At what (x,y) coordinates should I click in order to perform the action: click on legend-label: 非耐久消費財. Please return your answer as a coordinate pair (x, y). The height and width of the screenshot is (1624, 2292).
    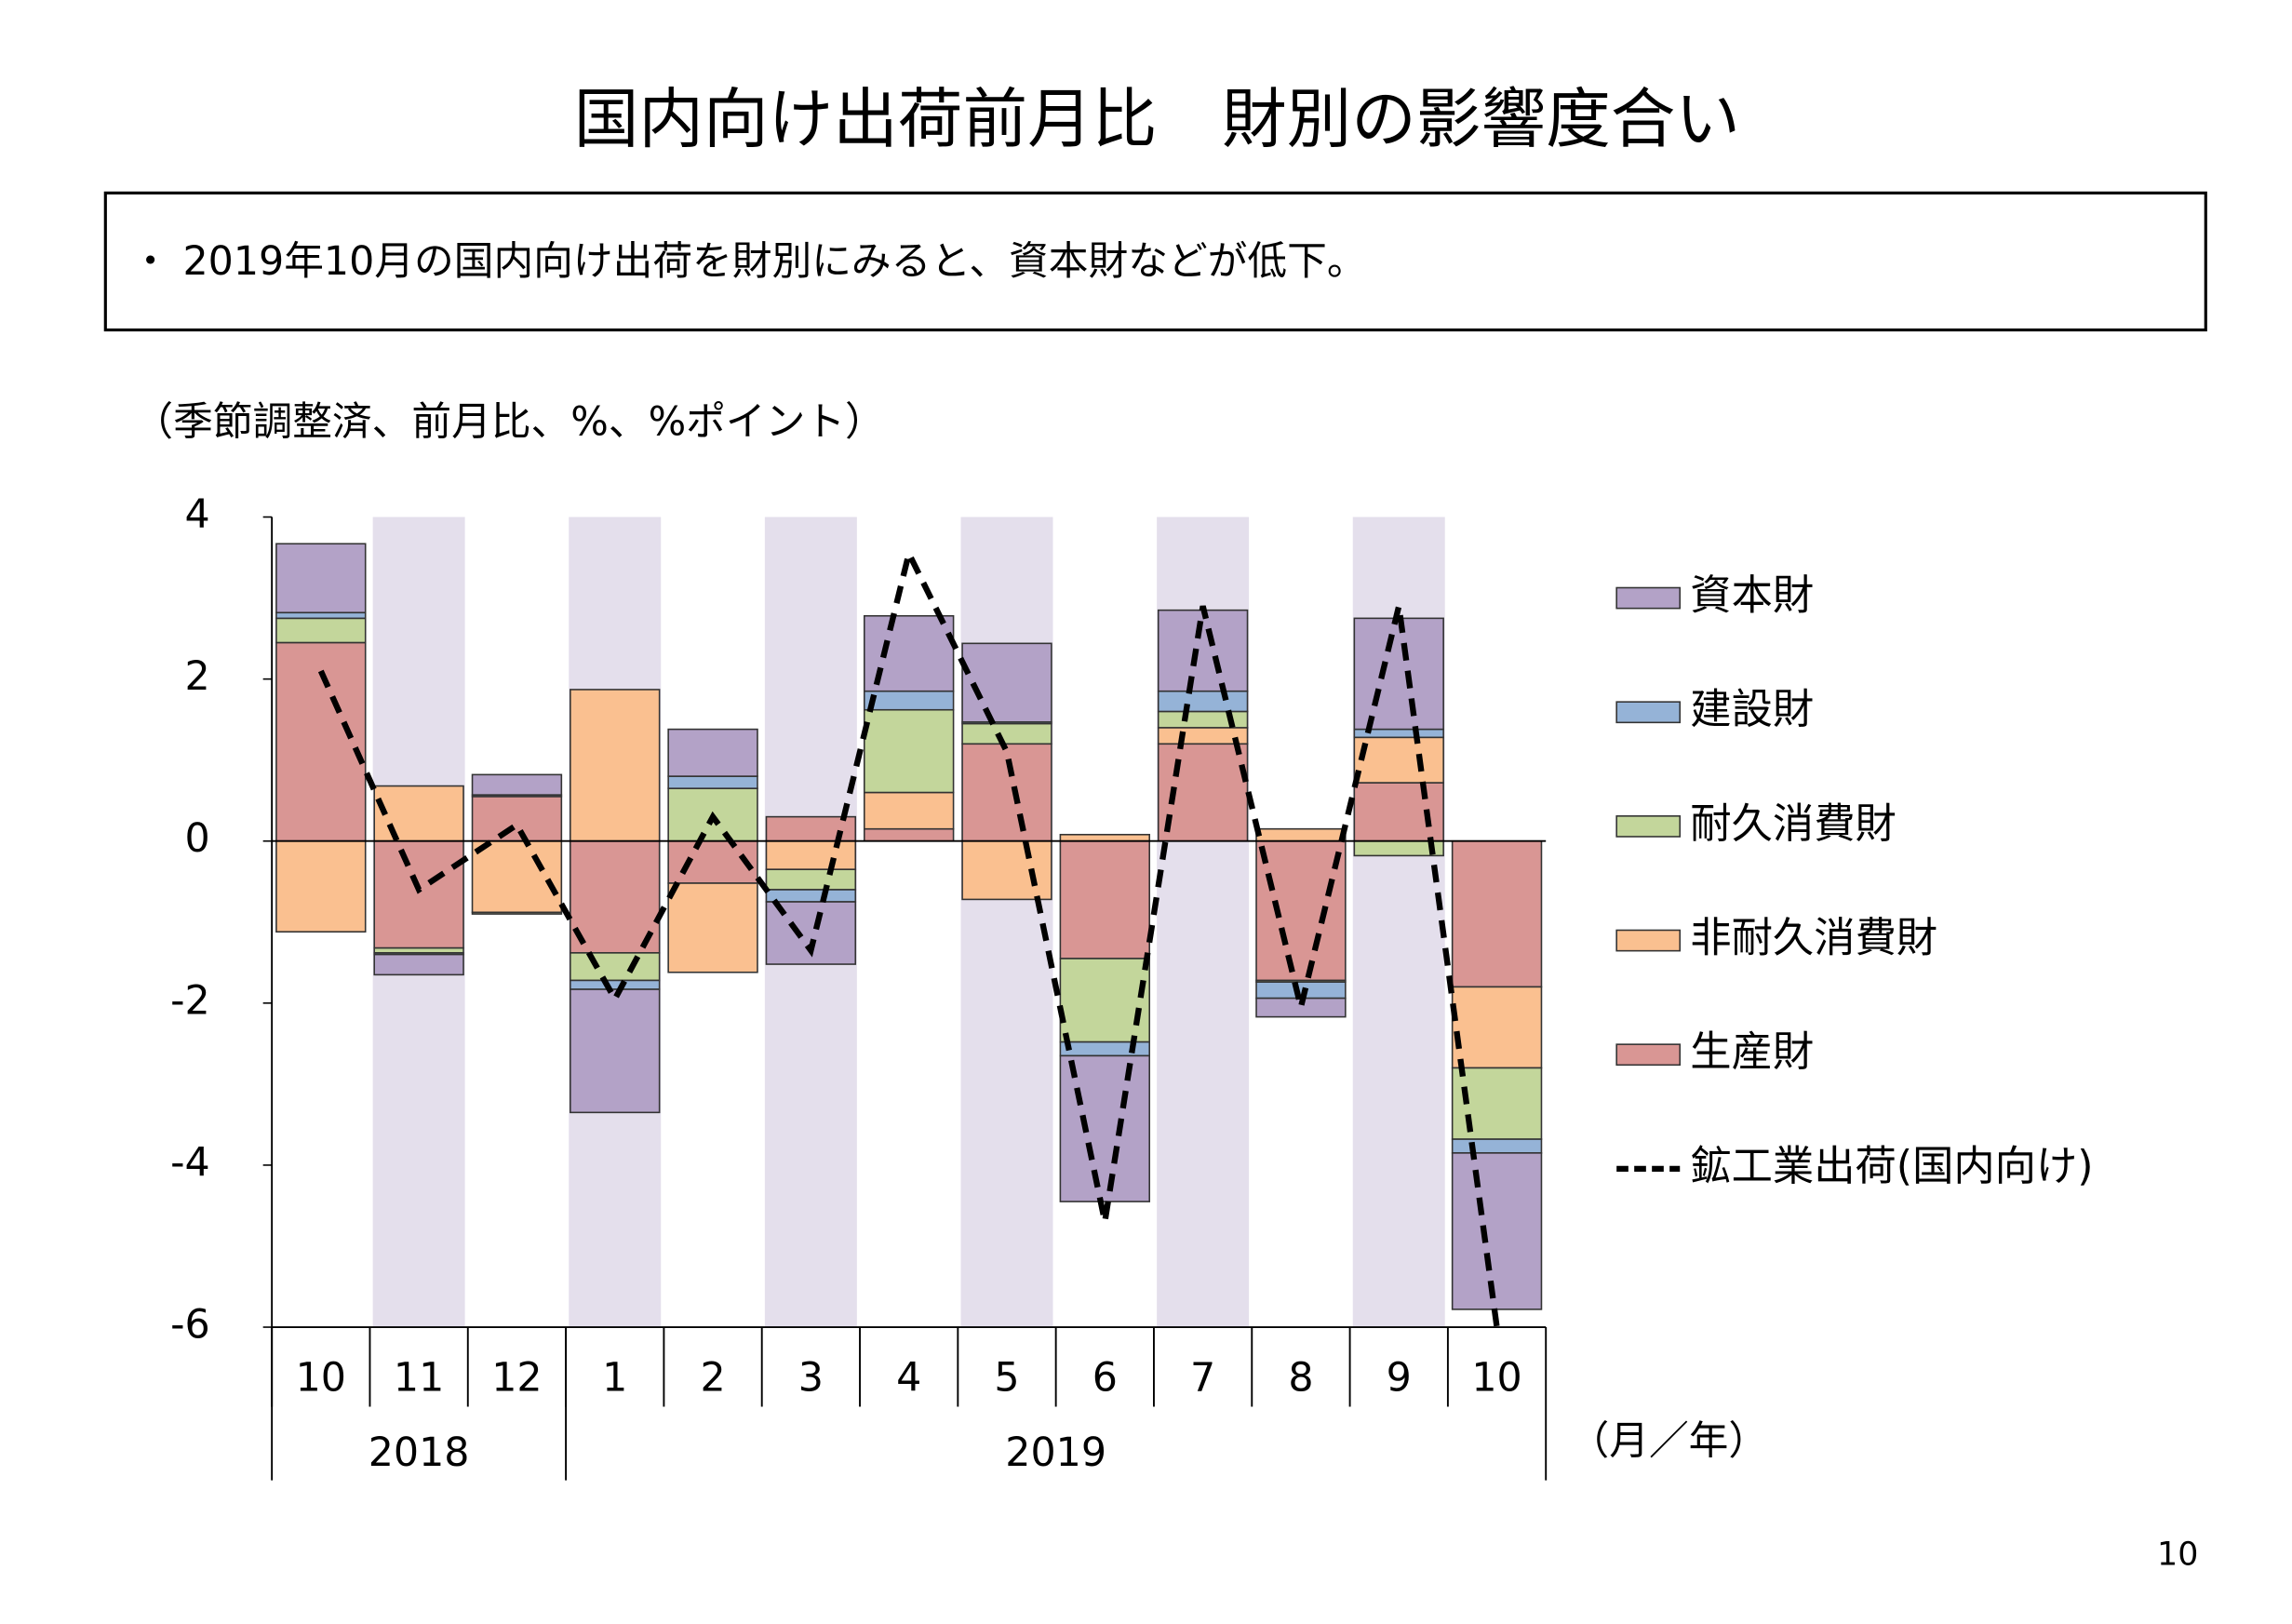
    Looking at the image, I should click on (1814, 939).